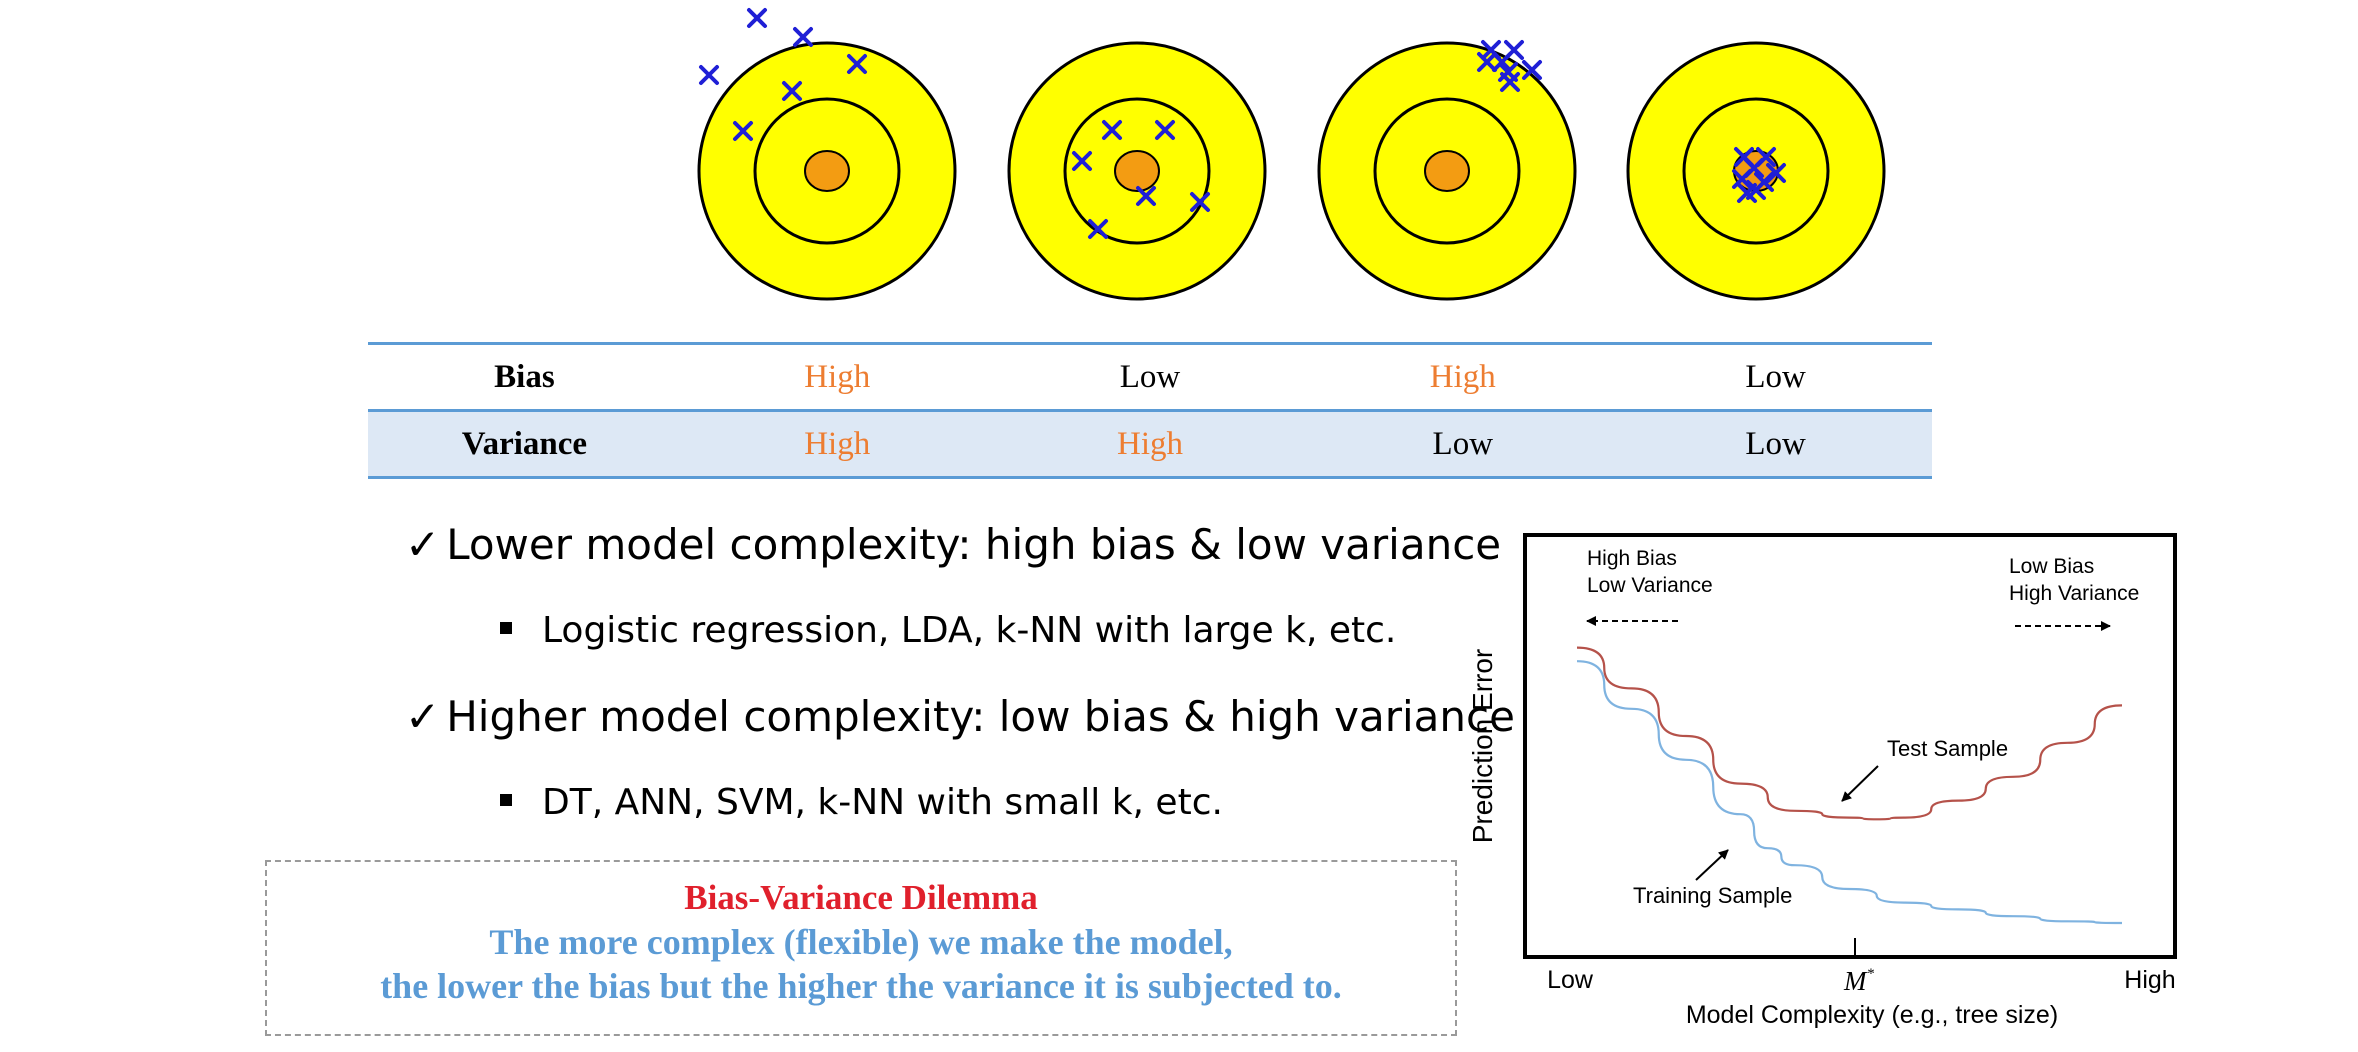 The width and height of the screenshot is (2358, 1052). Describe the element at coordinates (837, 444) in the screenshot. I see `variance-cell-1: High` at that location.